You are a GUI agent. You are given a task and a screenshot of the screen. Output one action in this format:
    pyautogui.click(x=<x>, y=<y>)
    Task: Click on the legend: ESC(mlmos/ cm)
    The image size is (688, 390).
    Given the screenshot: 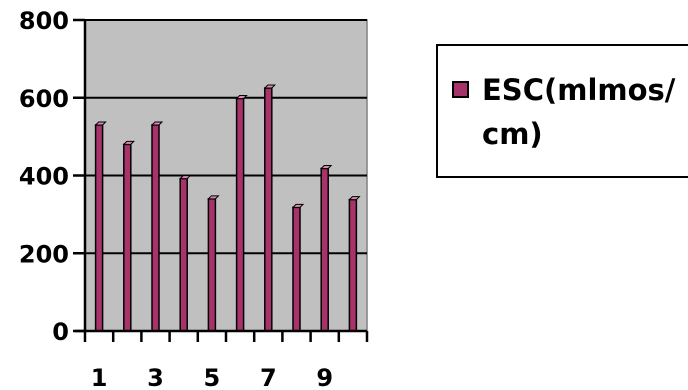 What is the action you would take?
    pyautogui.click(x=562, y=111)
    